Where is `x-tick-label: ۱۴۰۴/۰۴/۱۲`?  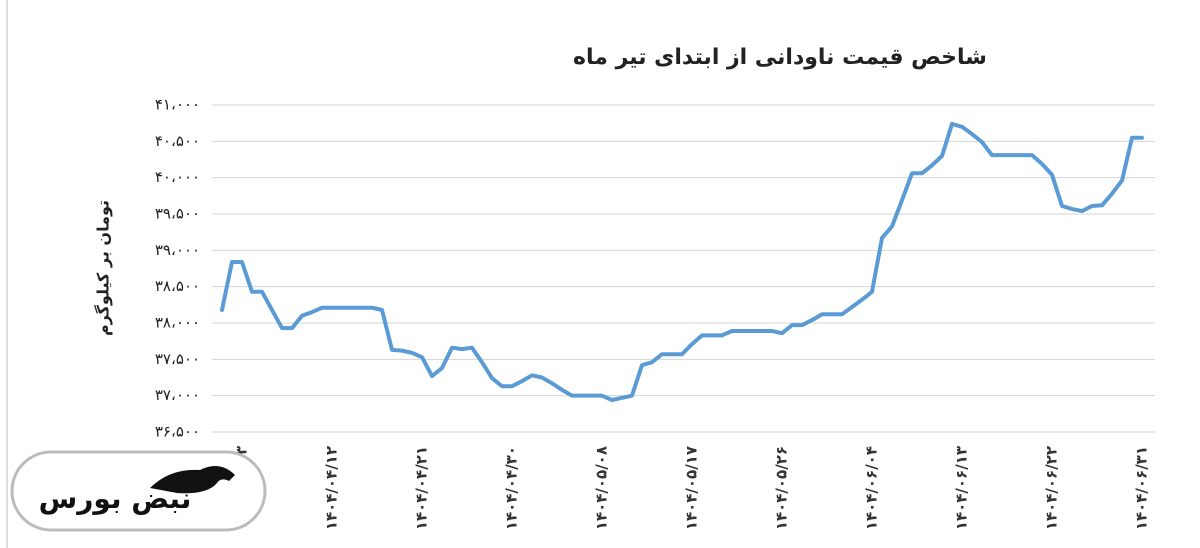
x-tick-label: ۱۴۰۴/۰۴/۱۲ is located at coordinates (332, 488).